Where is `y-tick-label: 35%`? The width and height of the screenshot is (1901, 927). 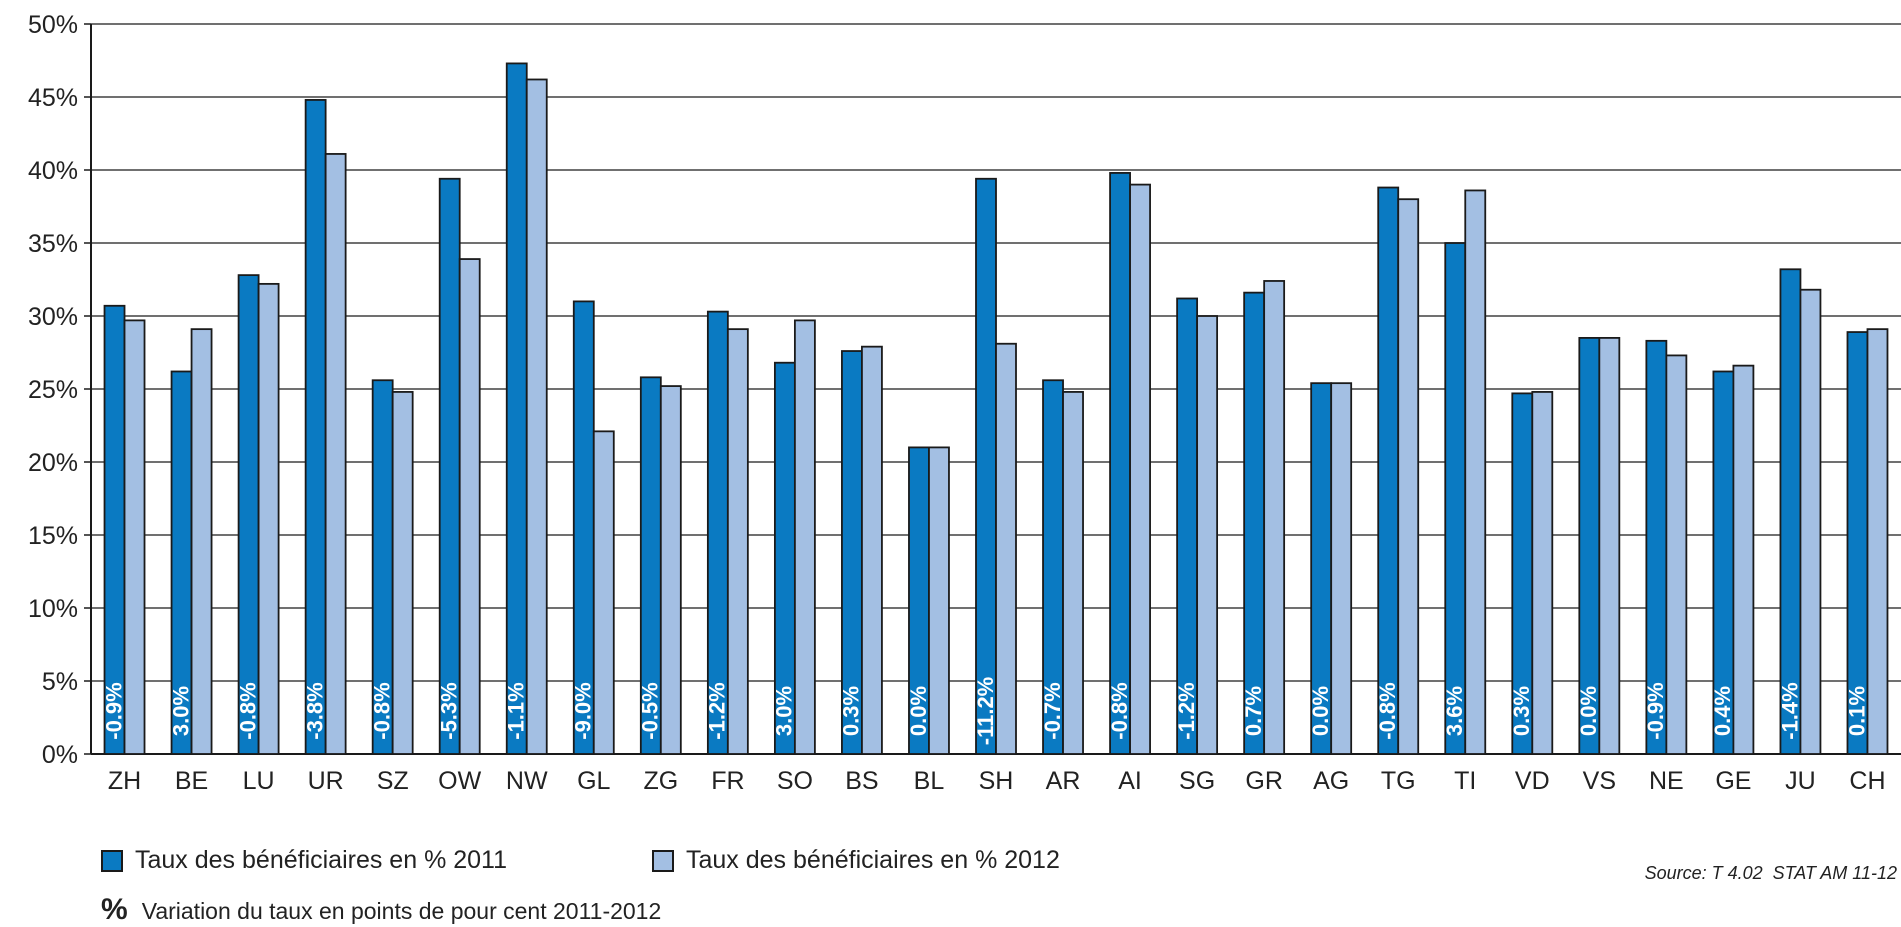 y-tick-label: 35% is located at coordinates (53, 244).